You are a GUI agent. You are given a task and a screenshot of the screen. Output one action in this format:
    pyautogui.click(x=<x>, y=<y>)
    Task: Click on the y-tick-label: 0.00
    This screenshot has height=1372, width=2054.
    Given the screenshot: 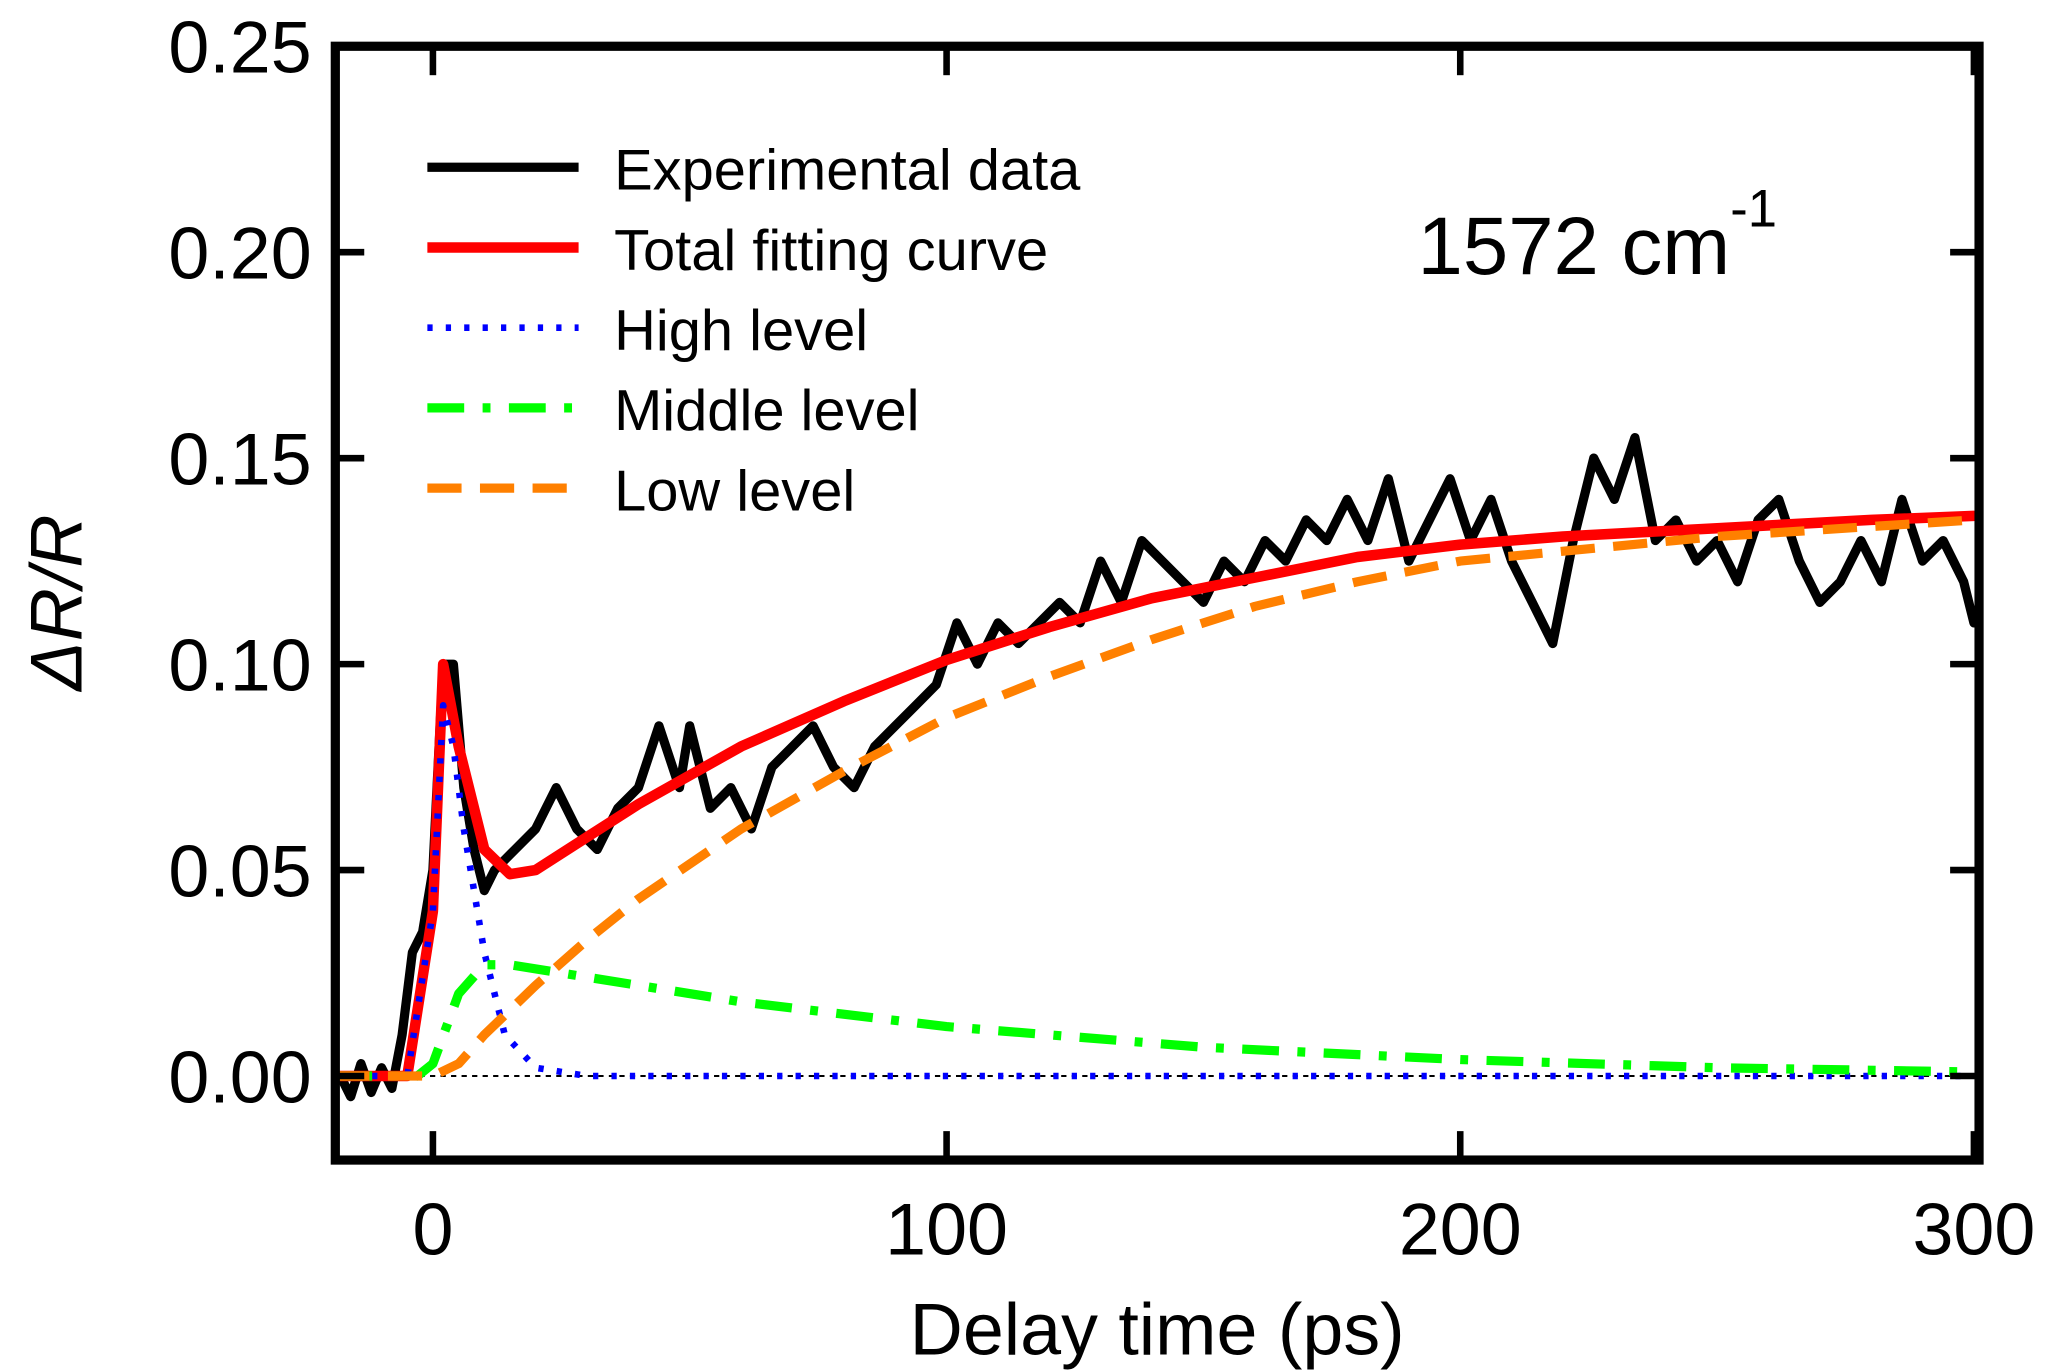 What is the action you would take?
    pyautogui.click(x=239, y=1076)
    